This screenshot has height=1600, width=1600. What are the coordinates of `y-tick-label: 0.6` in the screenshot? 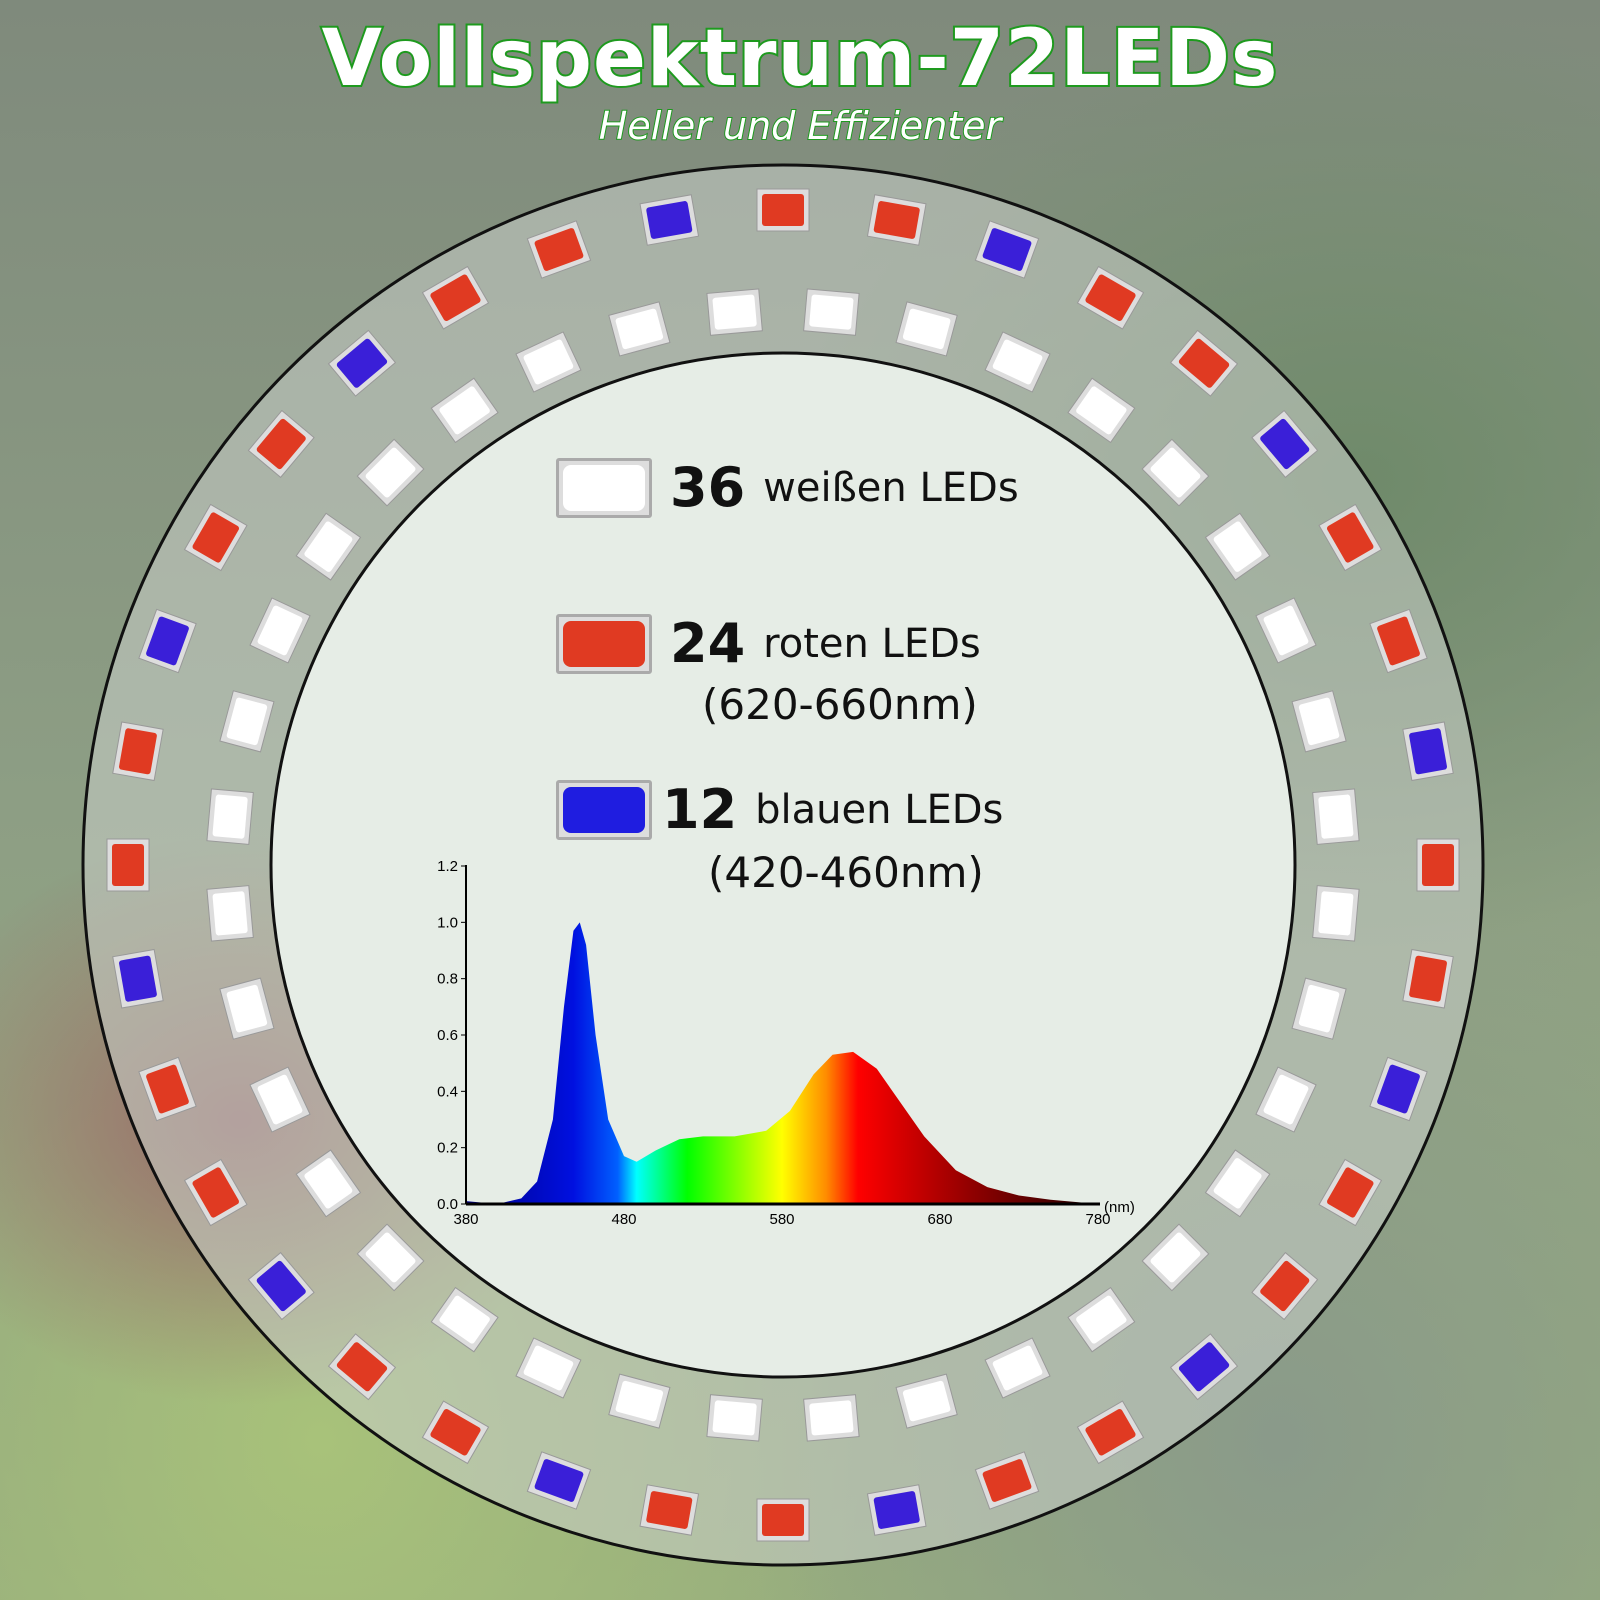 It's located at (447, 1035).